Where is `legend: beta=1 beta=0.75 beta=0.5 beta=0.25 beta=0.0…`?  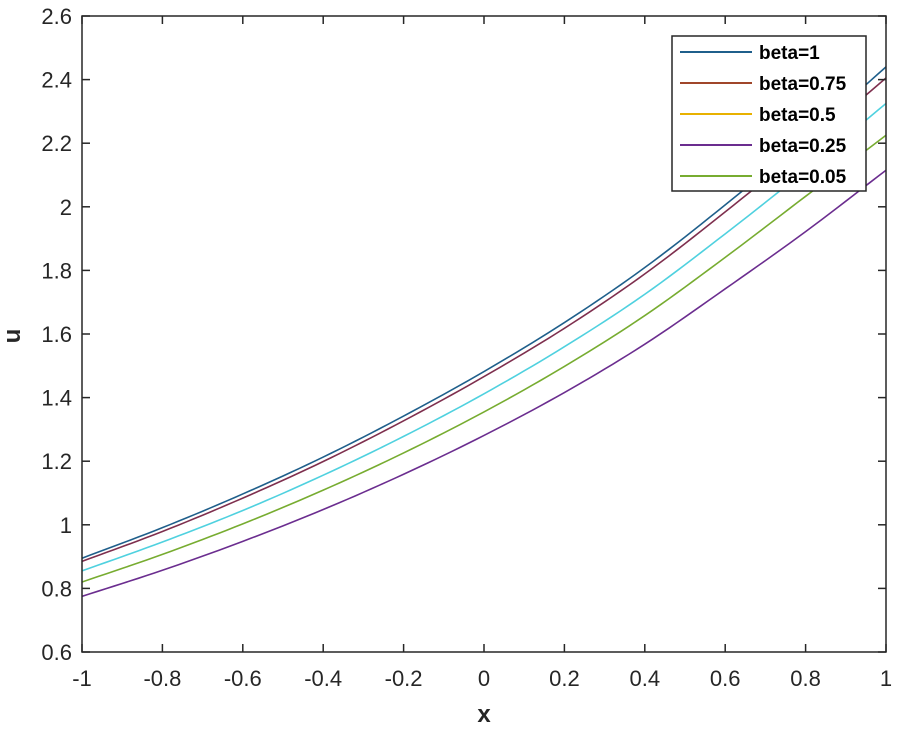
legend: beta=1 beta=0.75 beta=0.5 beta=0.25 beta=0.0… is located at coordinates (769, 113).